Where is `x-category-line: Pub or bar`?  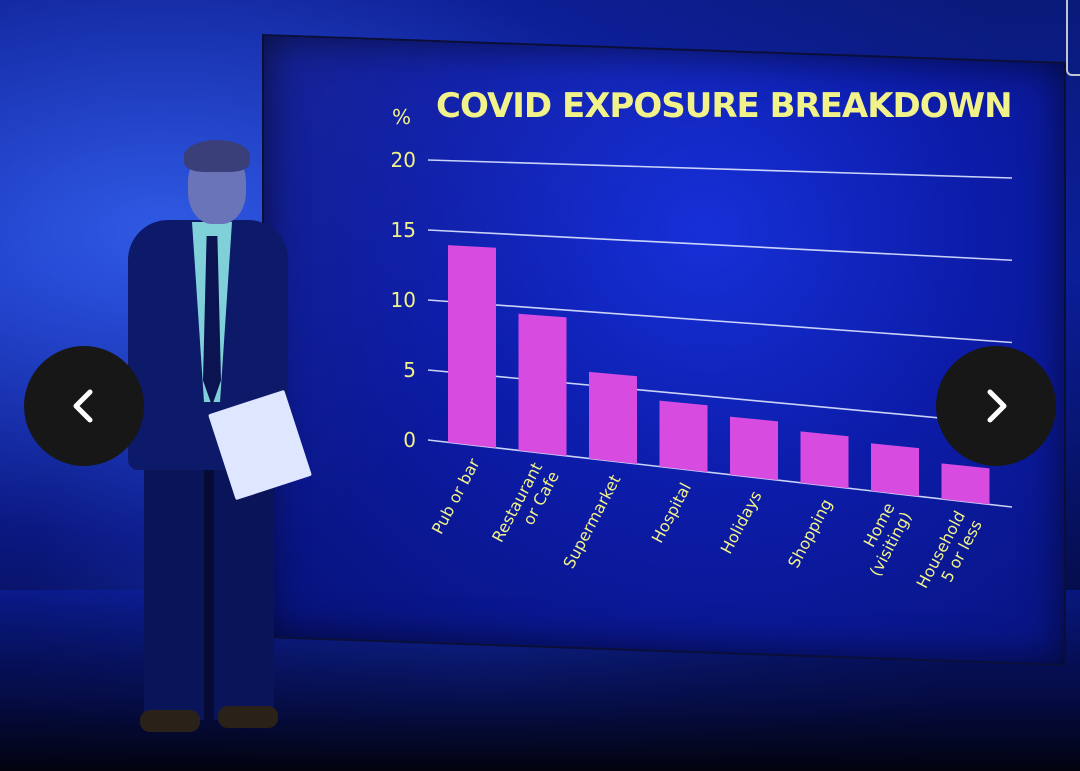 x-category-line: Pub or bar is located at coordinates (456, 496).